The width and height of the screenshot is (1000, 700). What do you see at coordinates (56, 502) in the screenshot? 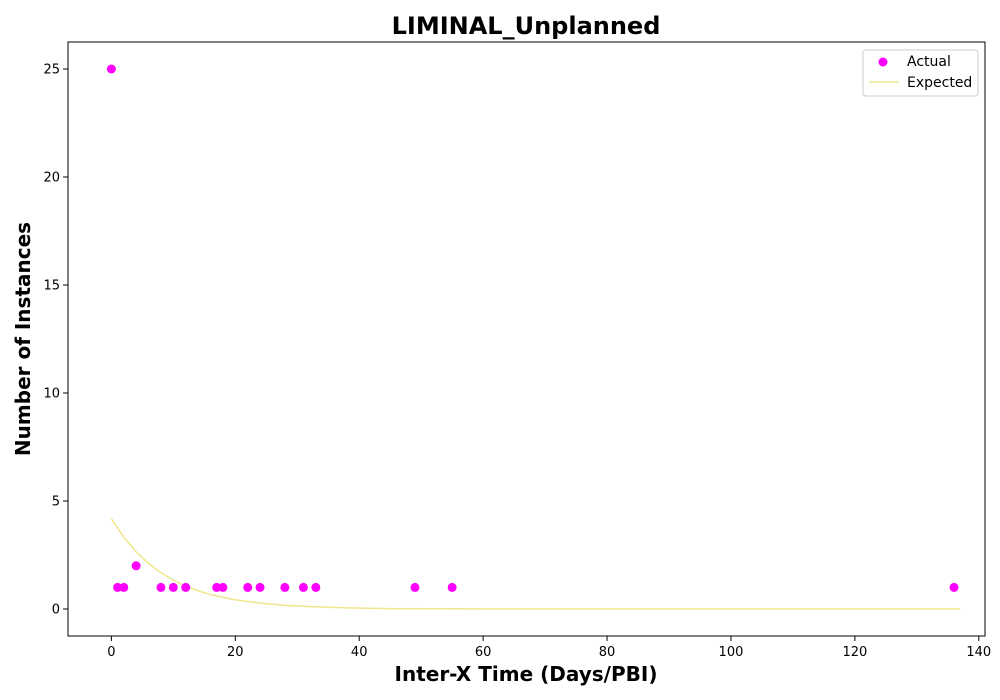
I see `y-tick-label: 5` at bounding box center [56, 502].